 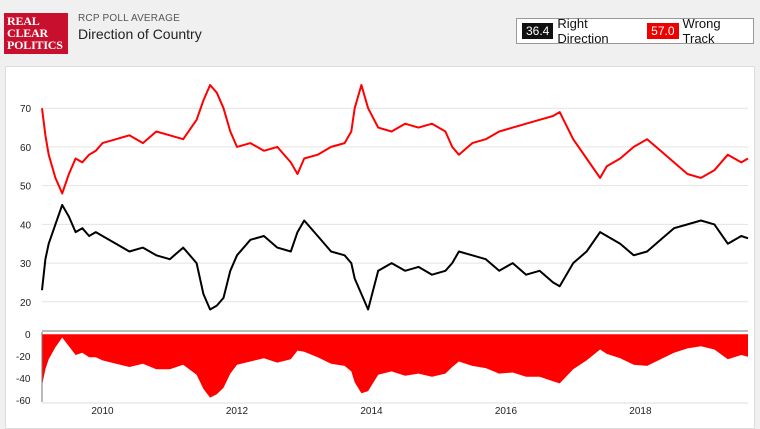 I want to click on y-tick-40: 40, so click(x=26, y=225).